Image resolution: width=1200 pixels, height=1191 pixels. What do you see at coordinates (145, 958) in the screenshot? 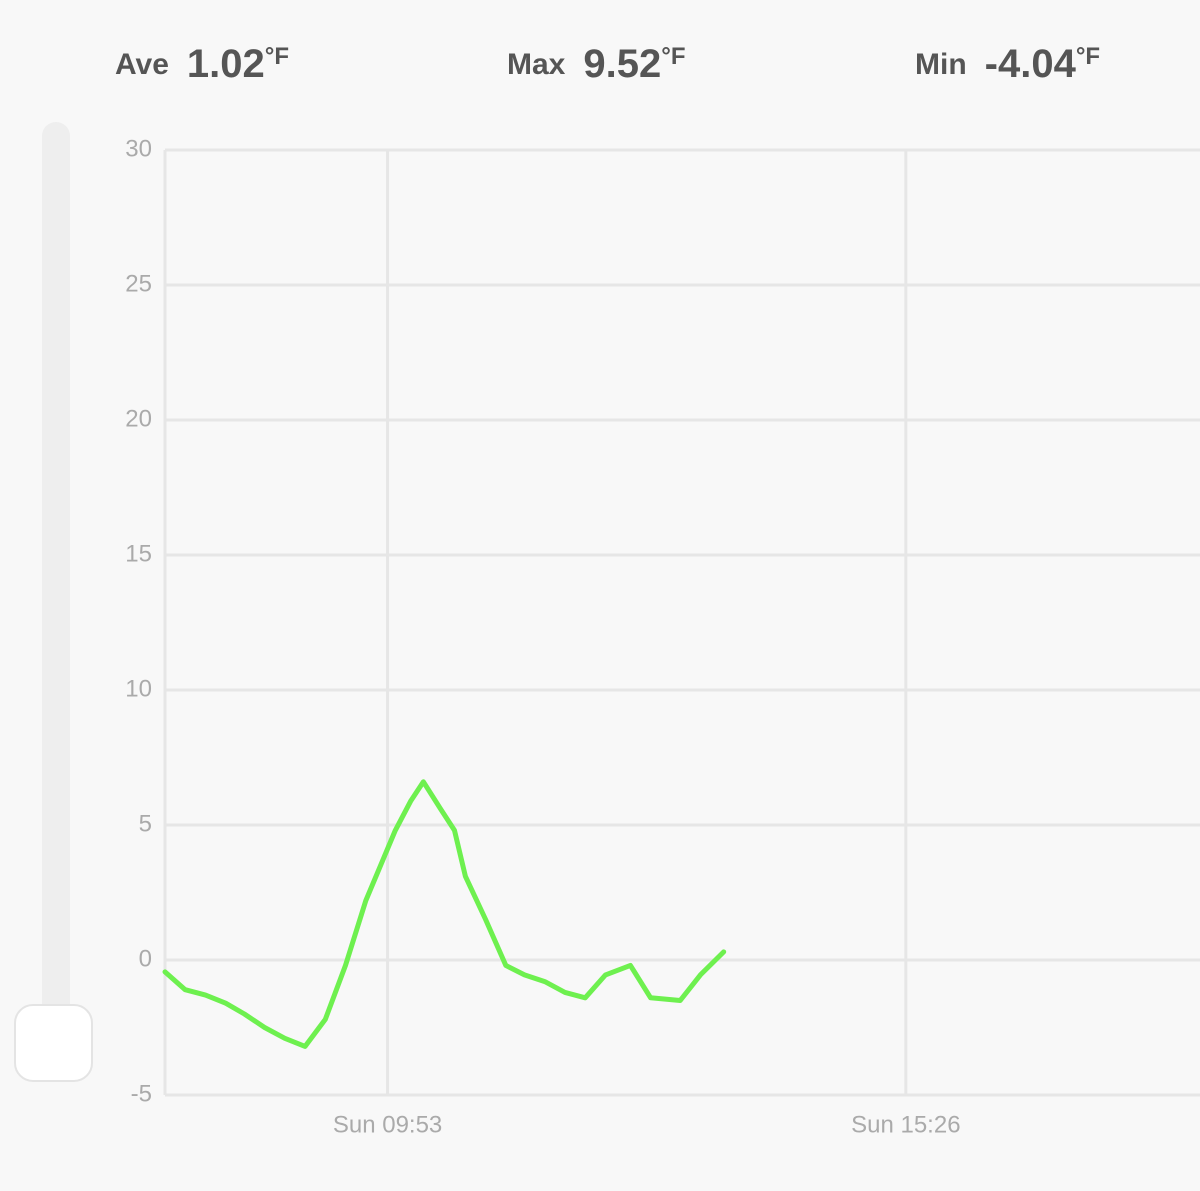
I see `y-tick-label: 0` at bounding box center [145, 958].